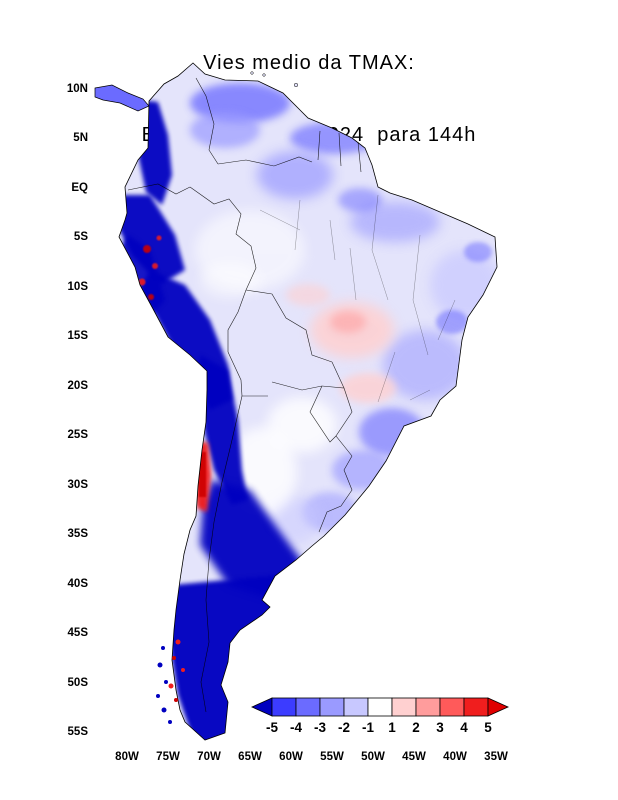  I want to click on title-line-1: Vies medio da TMAX:, so click(309, 63).